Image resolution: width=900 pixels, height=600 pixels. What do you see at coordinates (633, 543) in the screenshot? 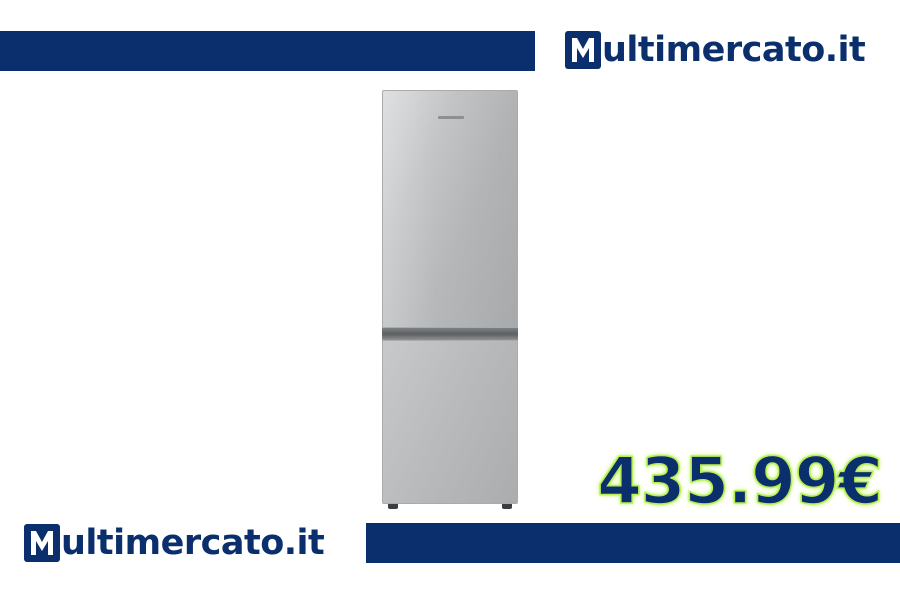
I see `bottom-banner-bar` at bounding box center [633, 543].